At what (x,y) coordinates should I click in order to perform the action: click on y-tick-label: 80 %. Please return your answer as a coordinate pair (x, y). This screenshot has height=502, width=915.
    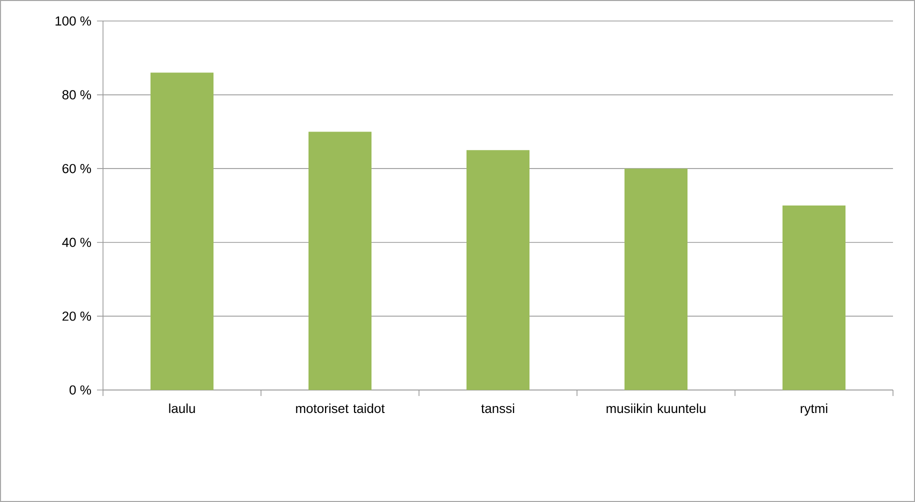
    Looking at the image, I should click on (77, 95).